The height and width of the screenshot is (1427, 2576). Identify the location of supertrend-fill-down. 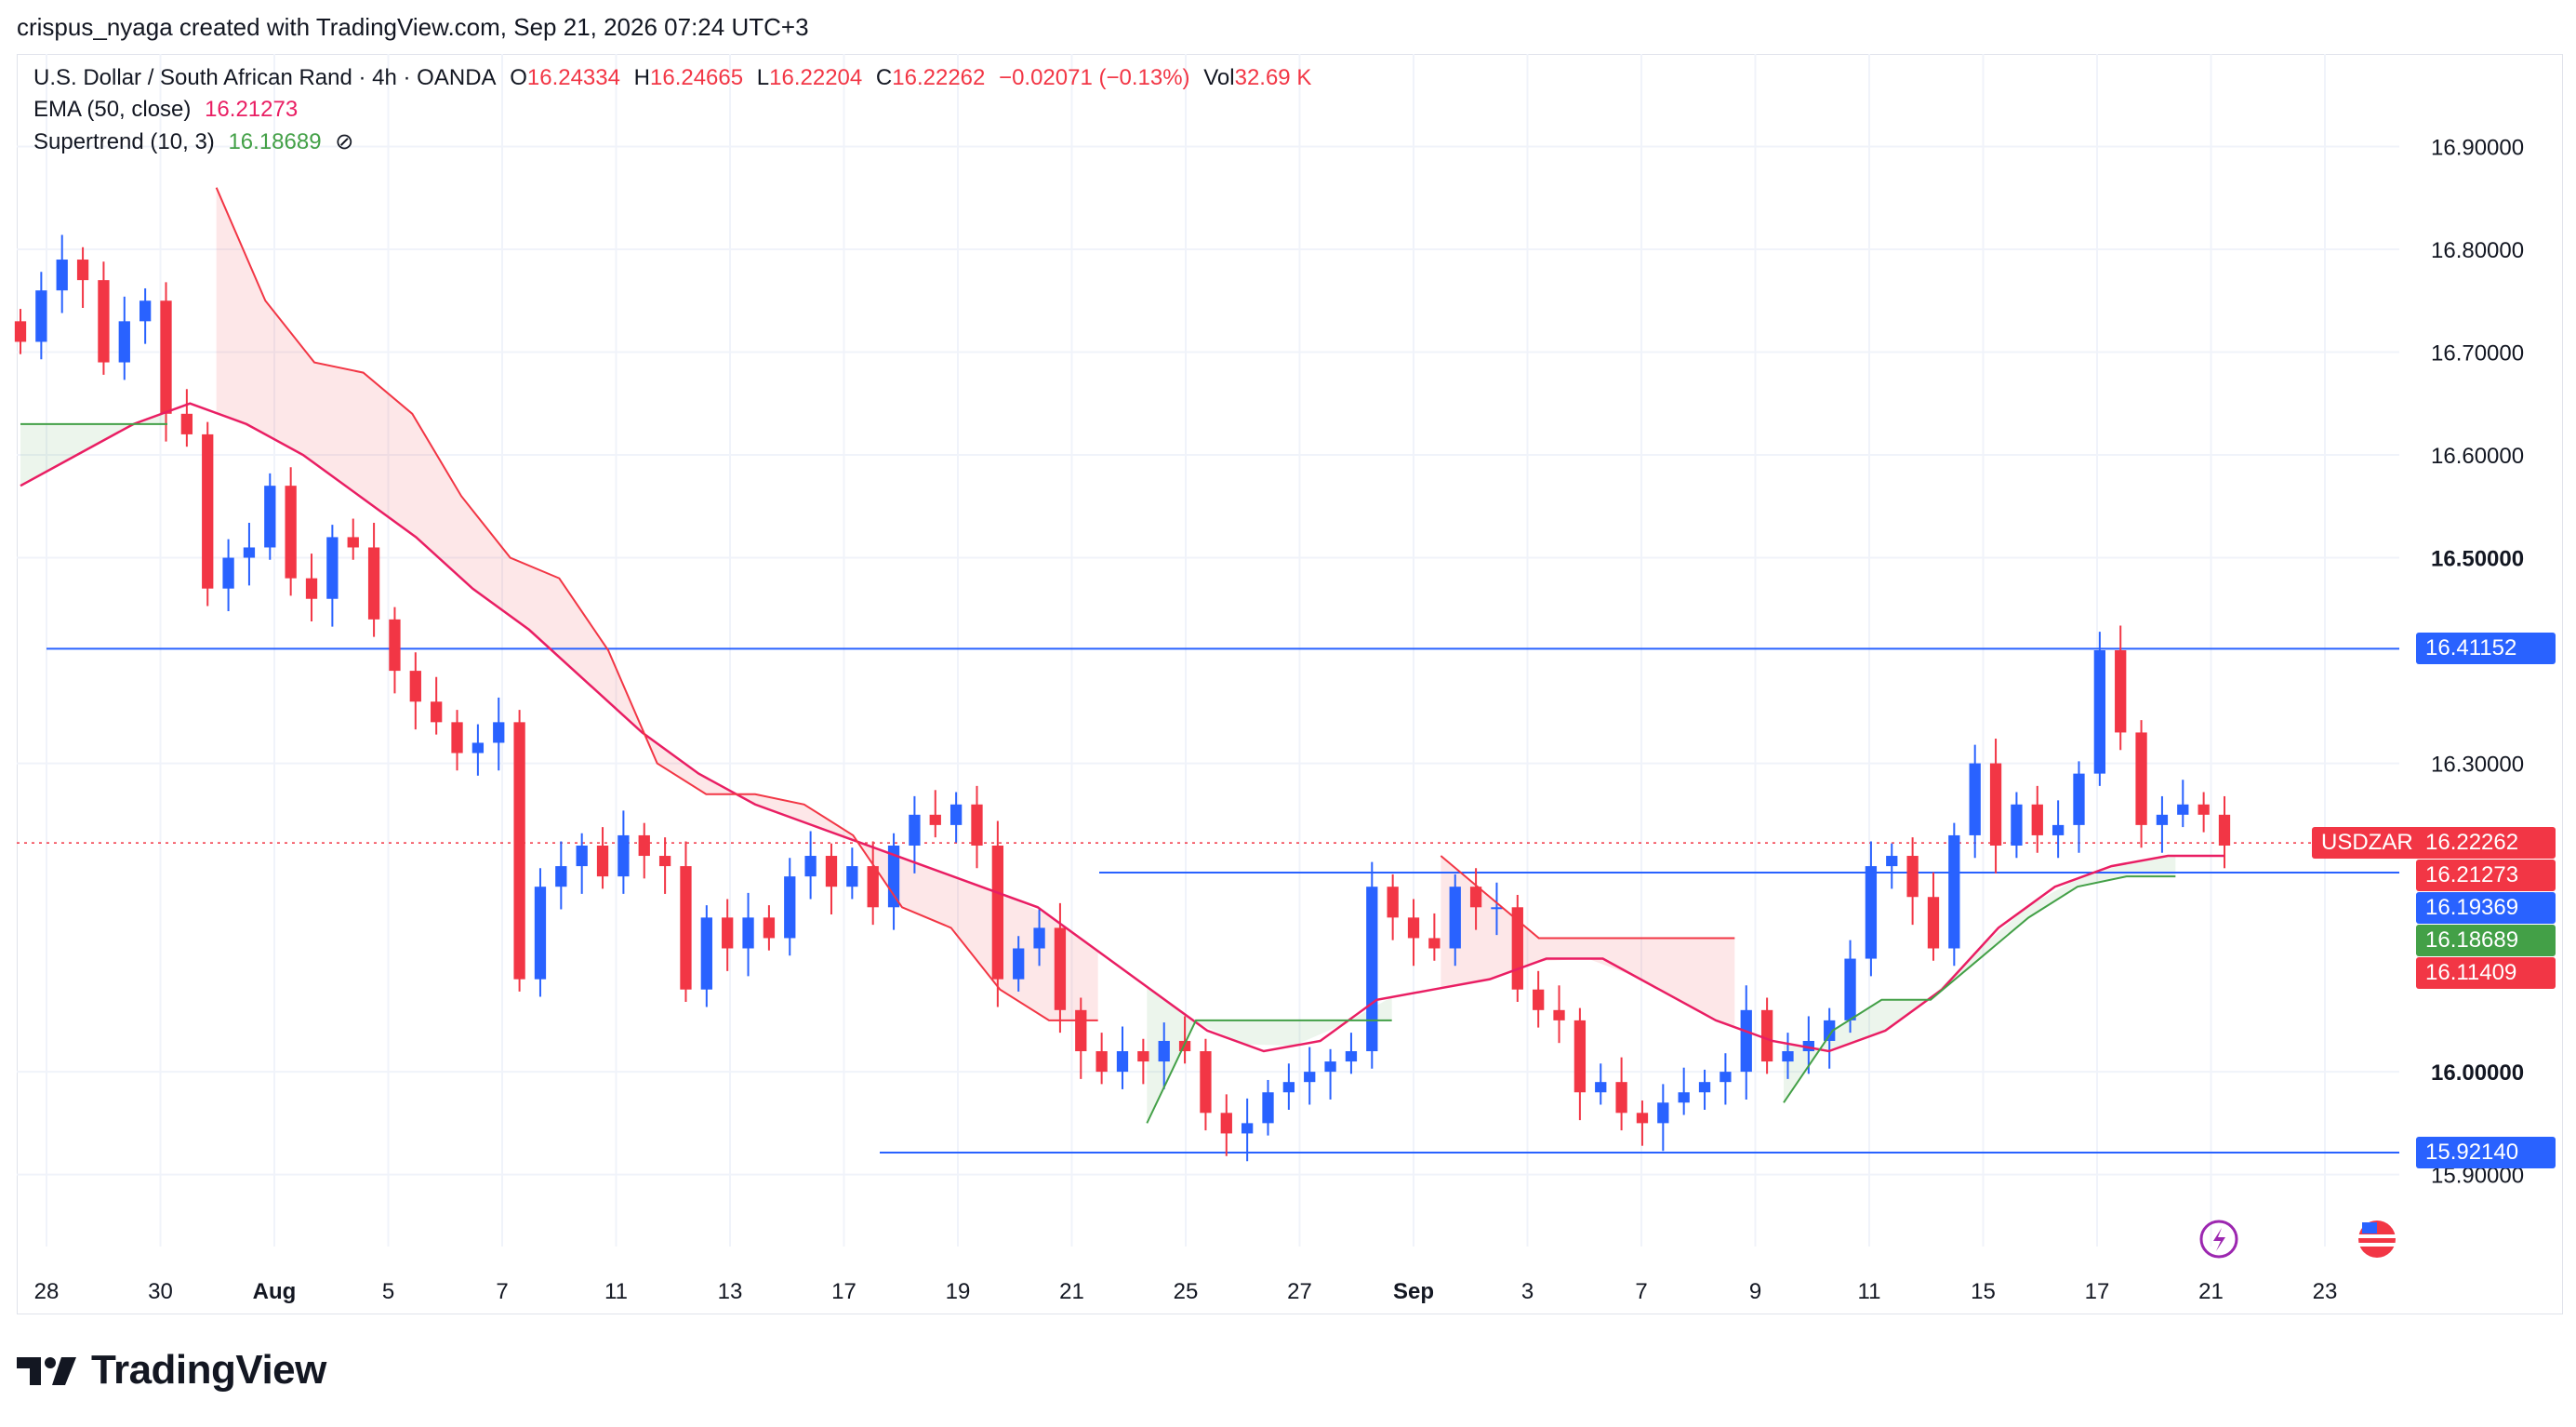
(1588, 942).